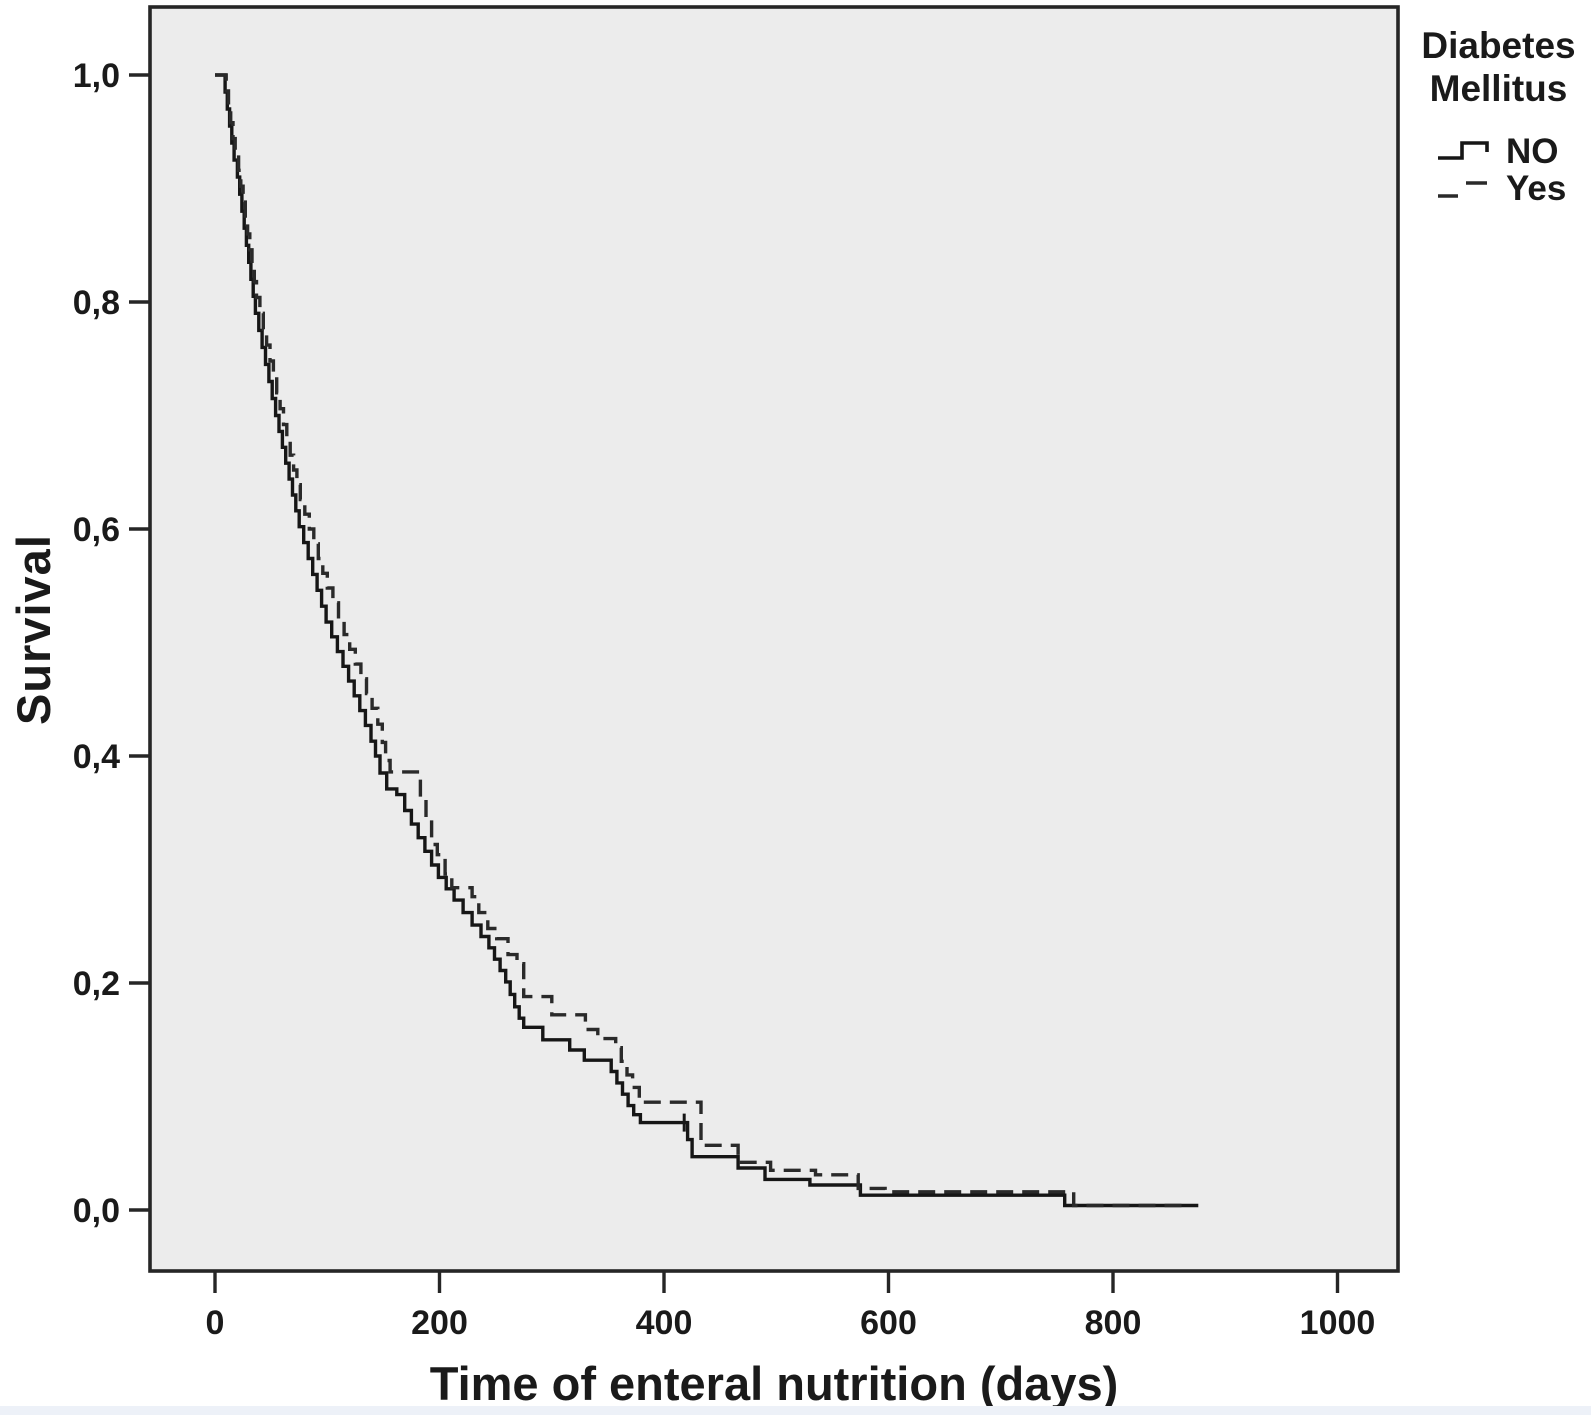 The height and width of the screenshot is (1415, 1591). I want to click on legend-title: Diabetes Mellitus, so click(1498, 67).